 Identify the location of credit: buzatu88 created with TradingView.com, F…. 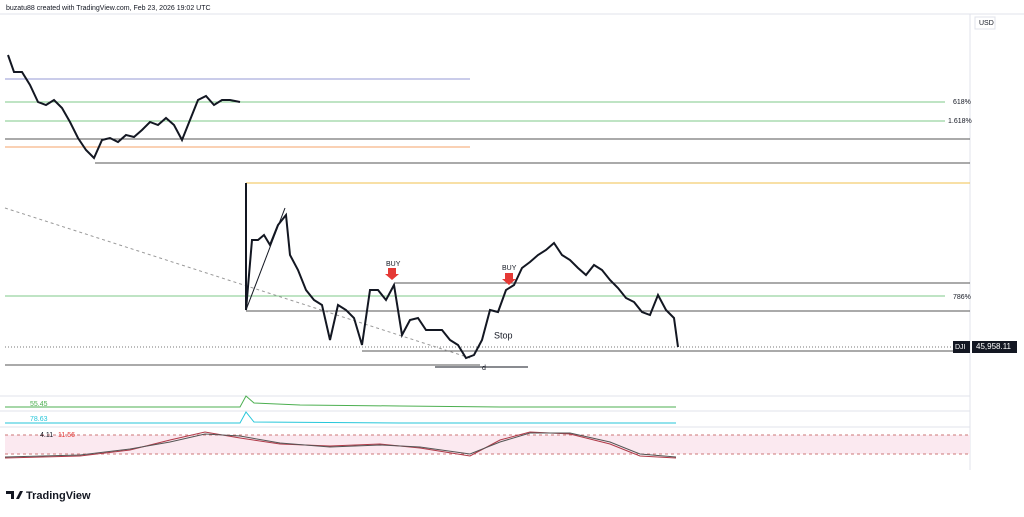
(108, 8).